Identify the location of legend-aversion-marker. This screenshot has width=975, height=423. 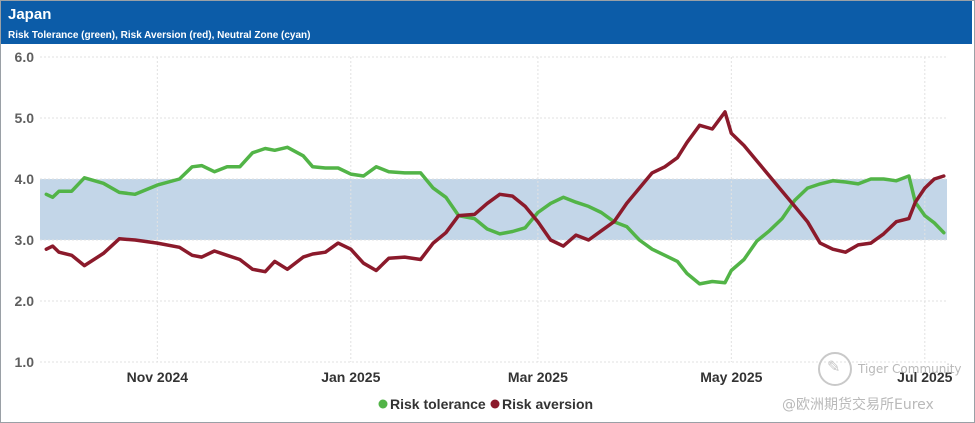
(495, 404).